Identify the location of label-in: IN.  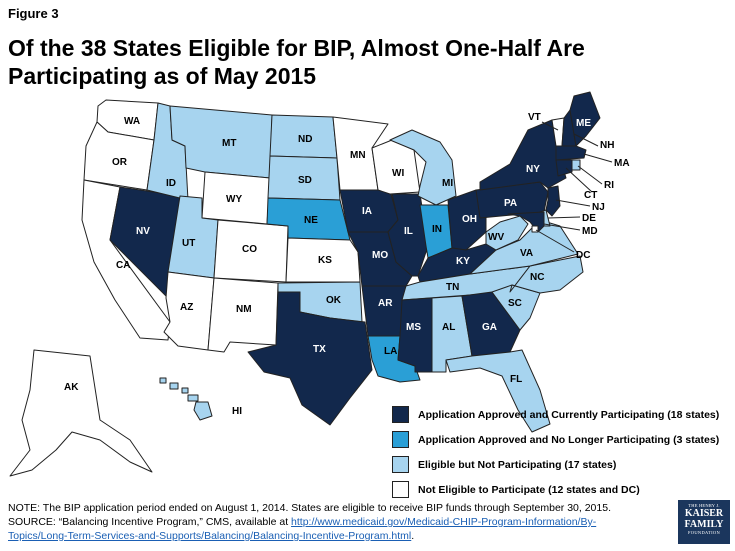
(437, 229).